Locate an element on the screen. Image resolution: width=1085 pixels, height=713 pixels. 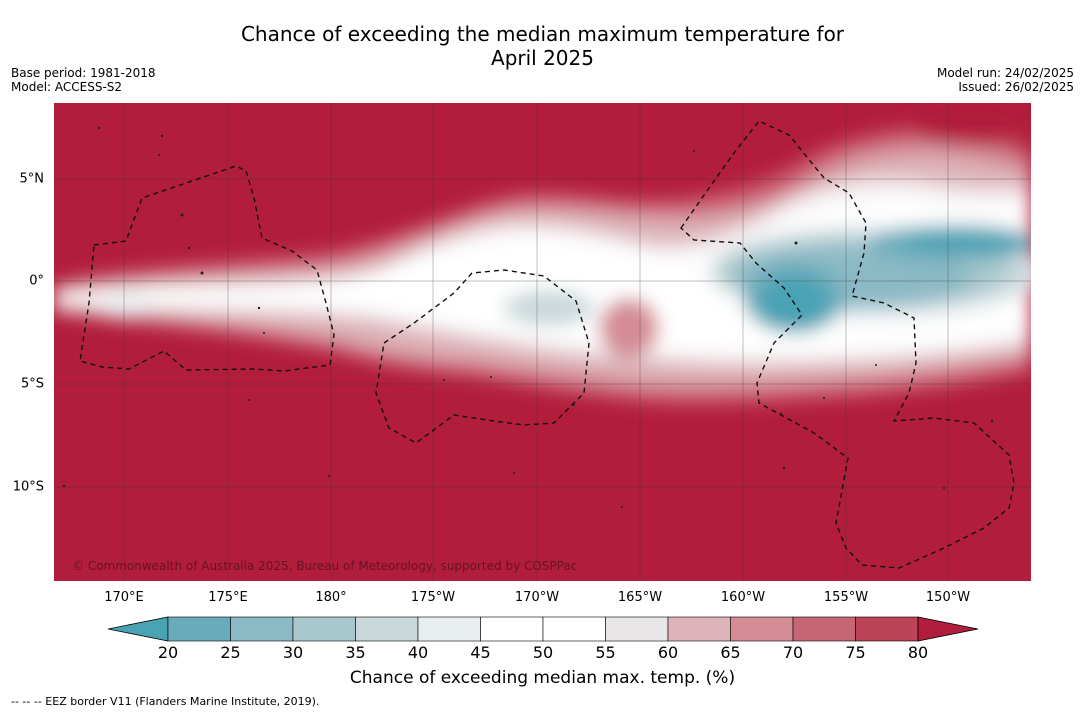
lat-tick-0: 0° is located at coordinates (36, 281).